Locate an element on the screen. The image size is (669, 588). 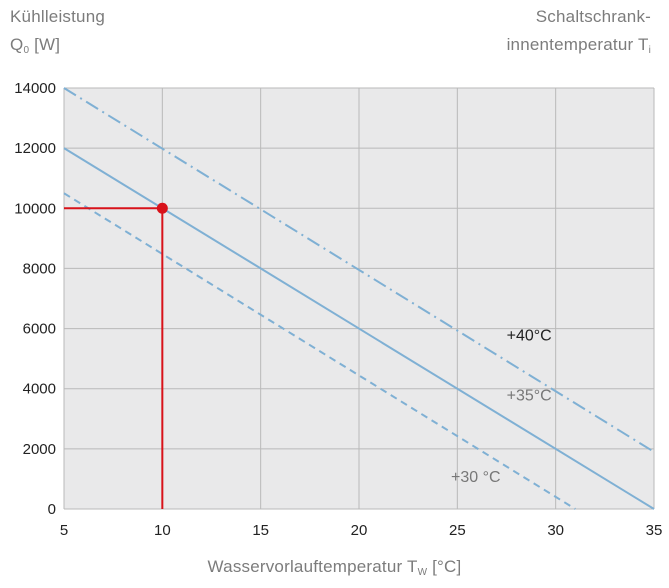
highlight is located at coordinates (116, 355).